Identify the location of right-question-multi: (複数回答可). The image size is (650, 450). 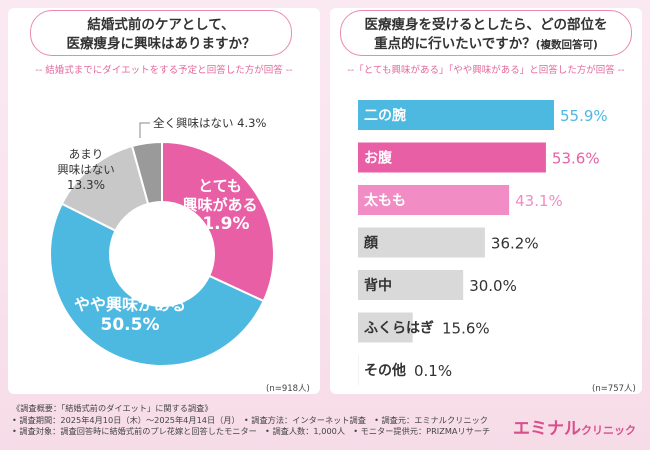
(566, 45).